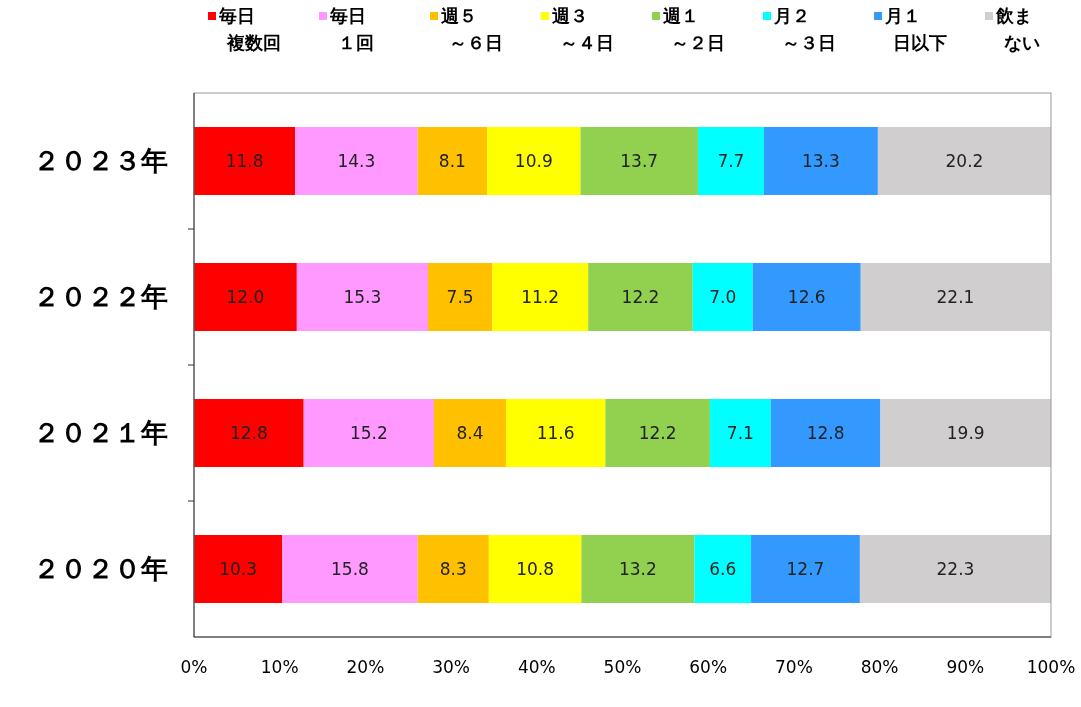 The height and width of the screenshot is (707, 1081). I want to click on y-tick-label: ２０２３年, so click(100, 161).